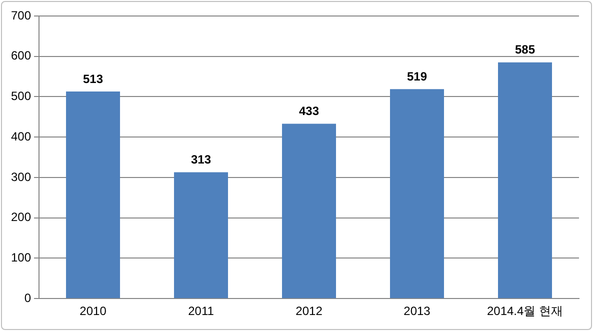 Image resolution: width=593 pixels, height=331 pixels. What do you see at coordinates (21, 136) in the screenshot?
I see `y-tick-label: 400` at bounding box center [21, 136].